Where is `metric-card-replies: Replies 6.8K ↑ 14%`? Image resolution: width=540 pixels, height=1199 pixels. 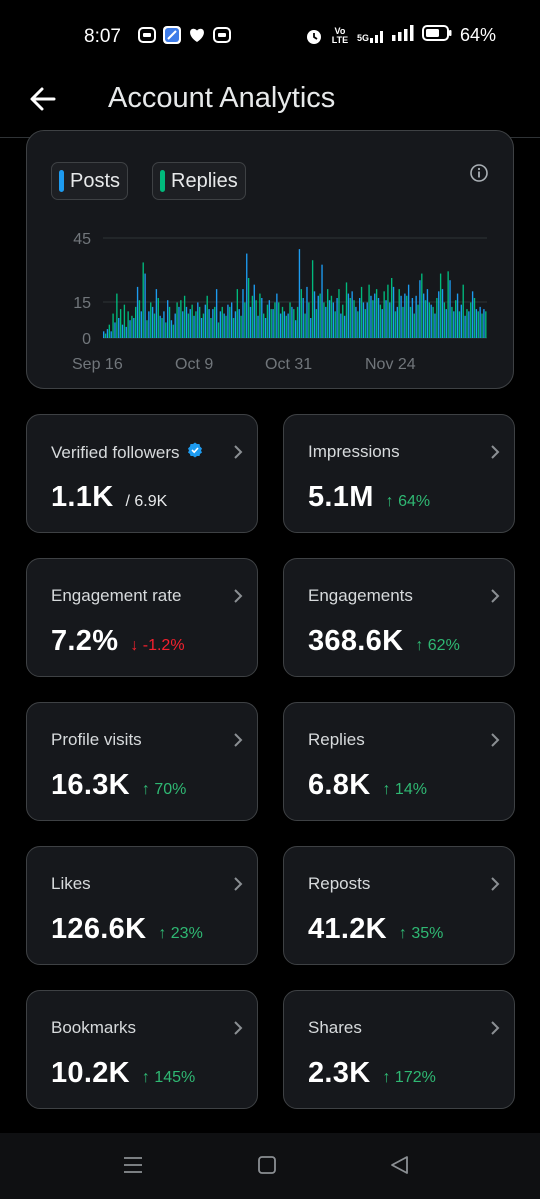
metric-card-replies: Replies 6.8K ↑ 14% is located at coordinates (399, 761).